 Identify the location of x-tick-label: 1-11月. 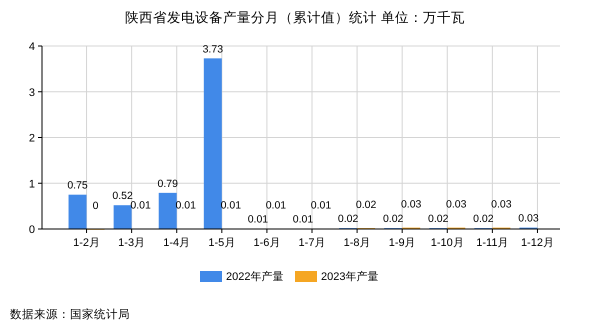
(492, 243).